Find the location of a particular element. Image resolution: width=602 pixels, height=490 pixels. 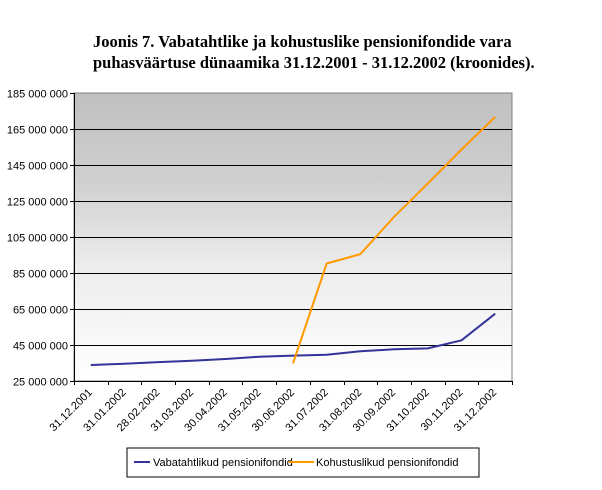

legend-label-kohustuslikud: Kohustuslikud pensionifondid is located at coordinates (387, 463).